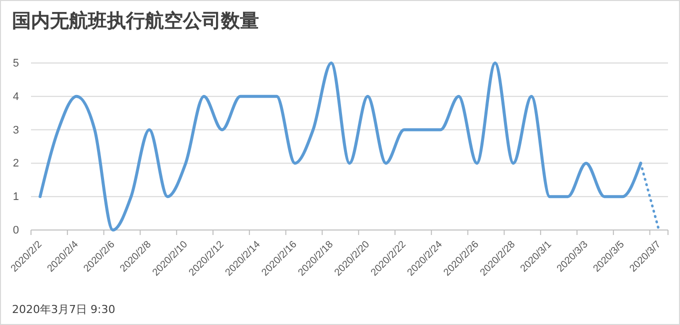 This screenshot has height=325, width=680. What do you see at coordinates (15, 96) in the screenshot?
I see `y-tick-label: 4` at bounding box center [15, 96].